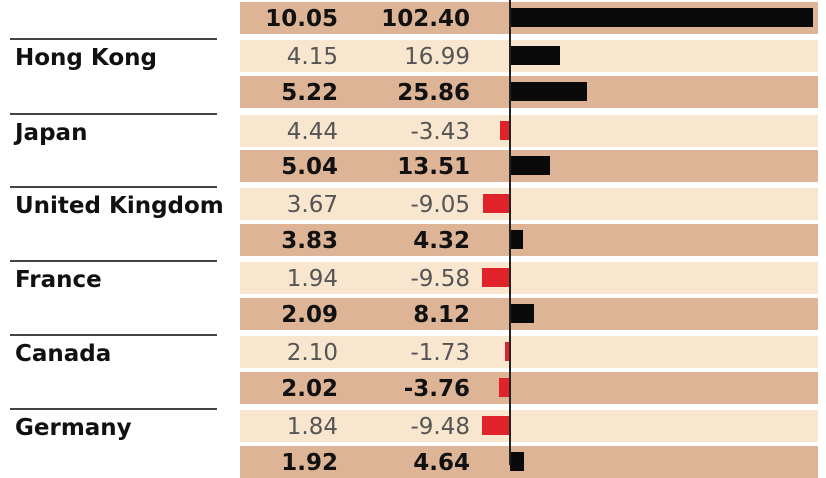 The height and width of the screenshot is (478, 826). I want to click on value-col2: 13.51, so click(433, 167).